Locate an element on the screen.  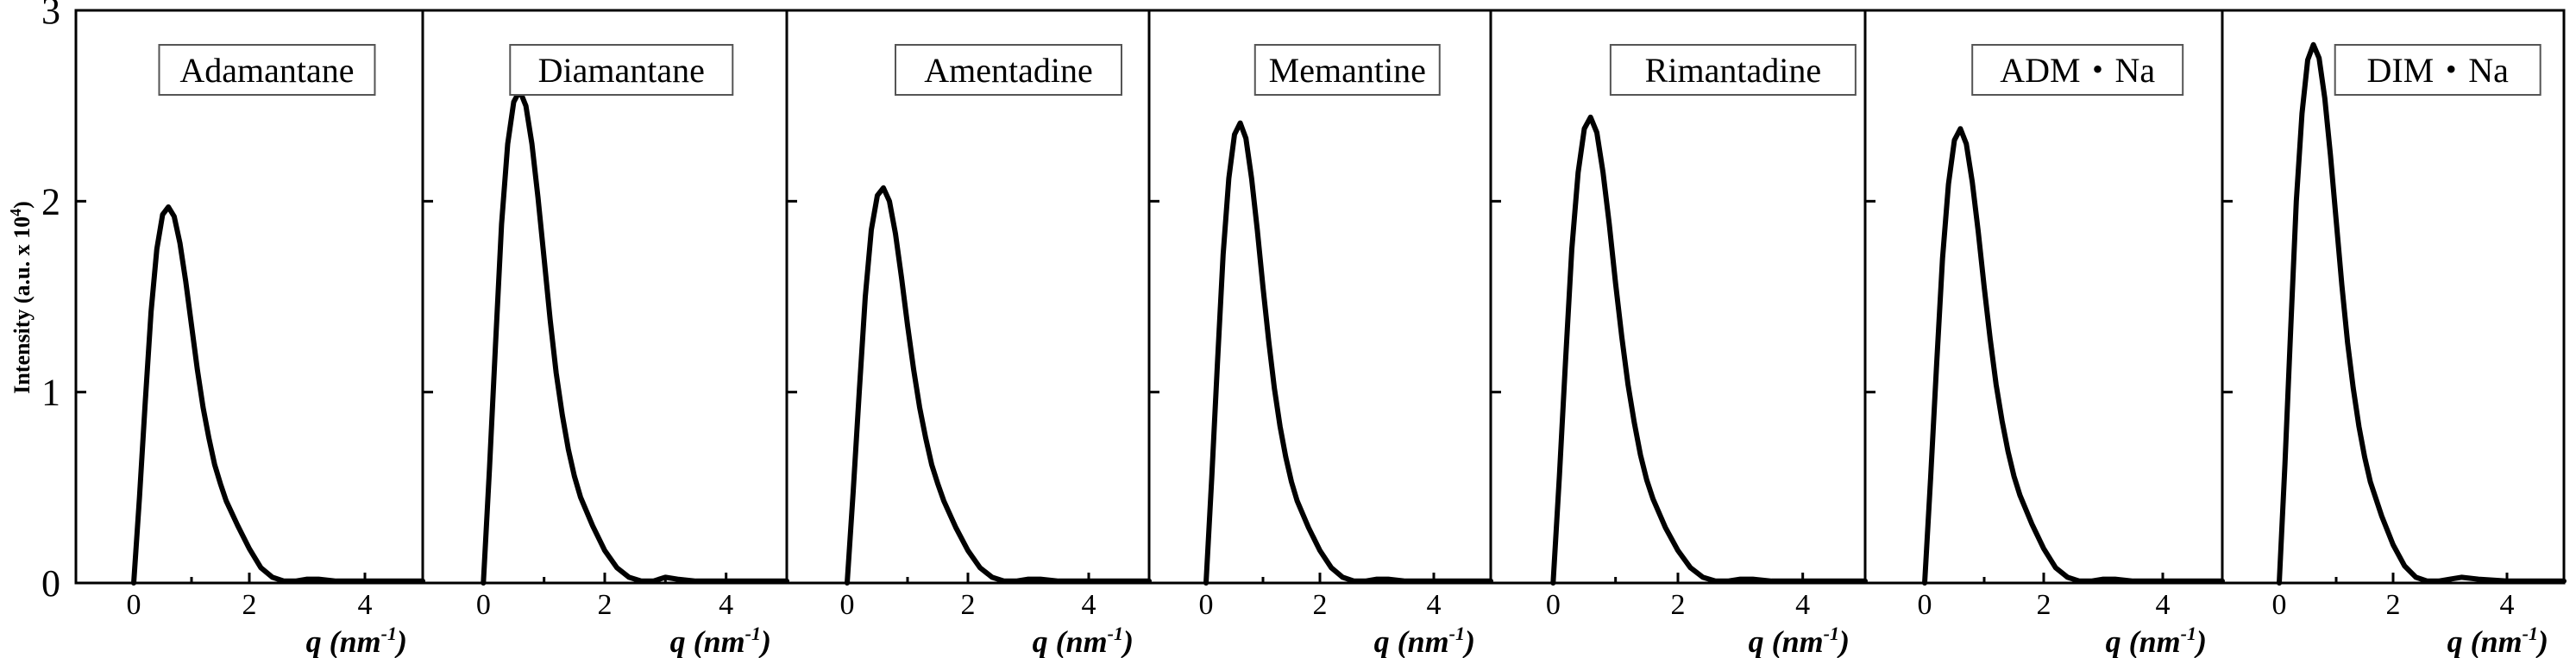
y-tick-label: 2 is located at coordinates (50, 201).